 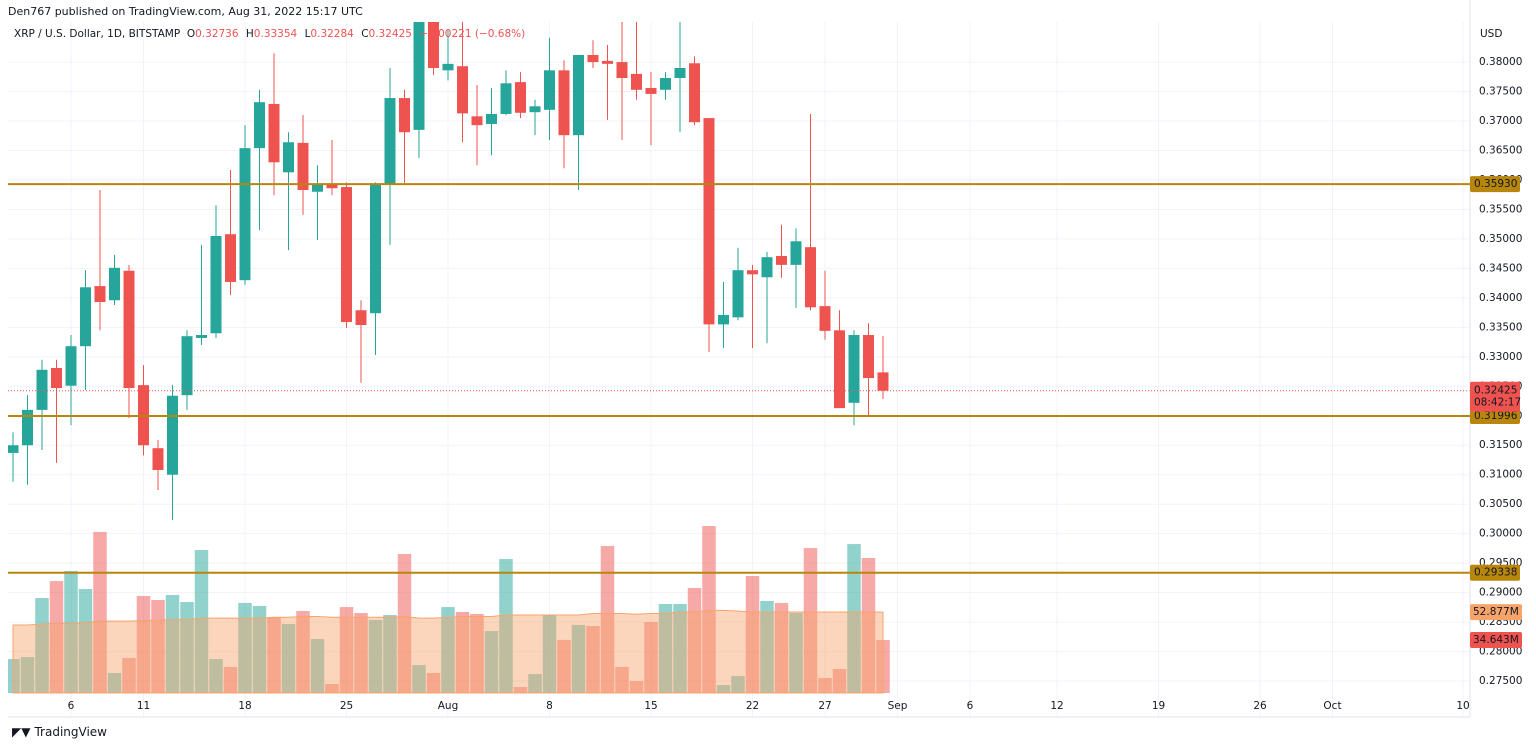 I want to click on volume-ma-label: 52.877M, so click(x=1496, y=612).